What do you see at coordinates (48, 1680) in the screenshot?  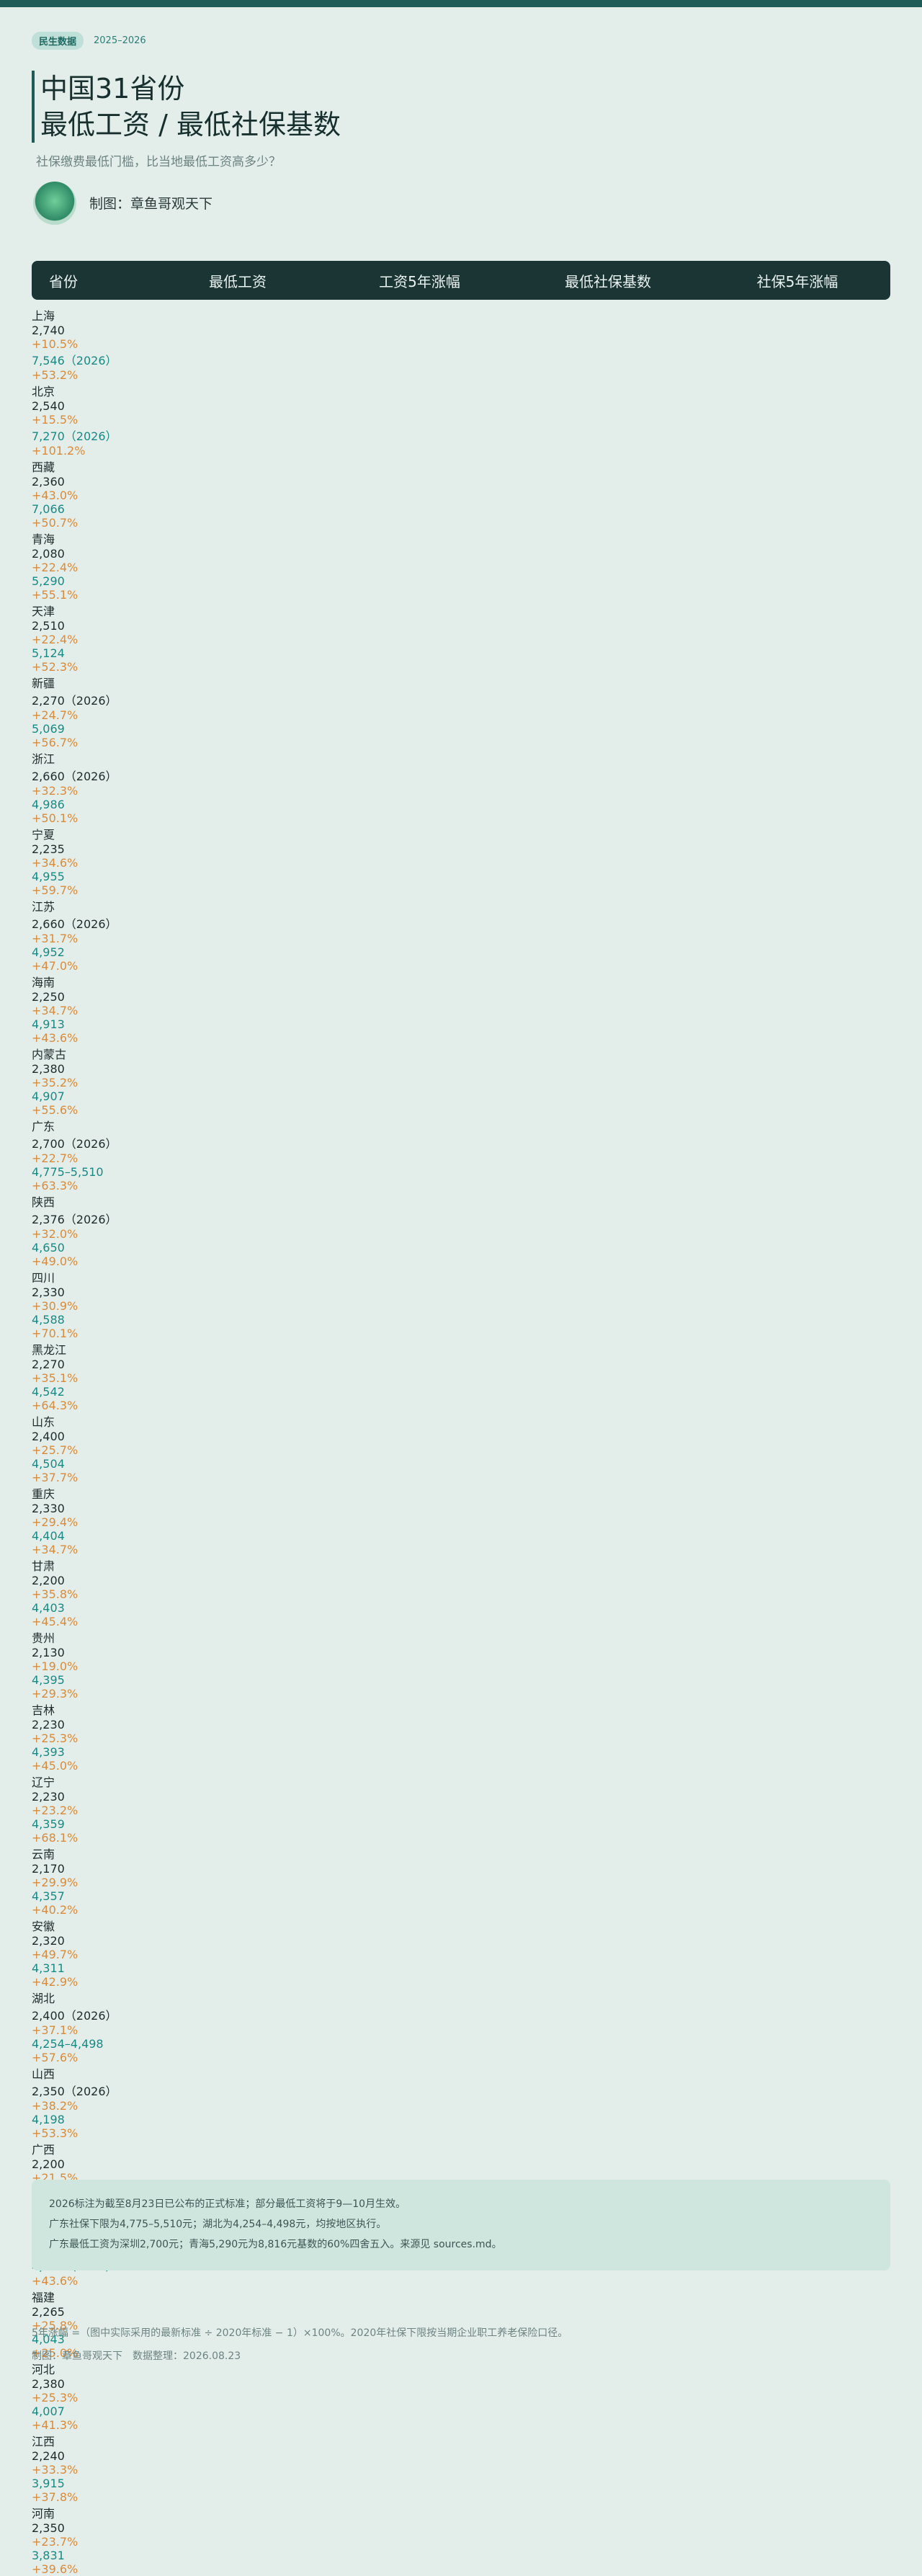 I see `table-cell: 4,395` at bounding box center [48, 1680].